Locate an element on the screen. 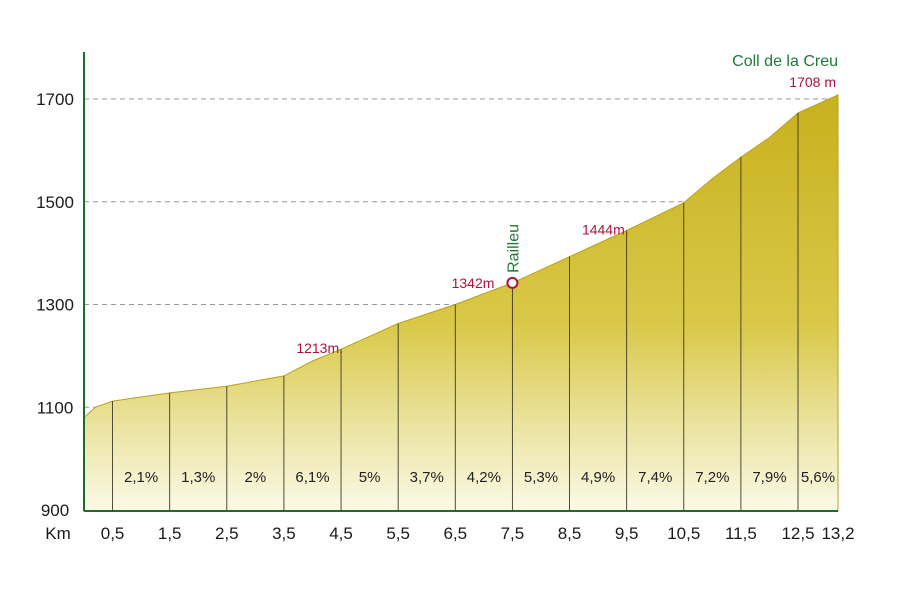  waypoint-marker is located at coordinates (512, 282).